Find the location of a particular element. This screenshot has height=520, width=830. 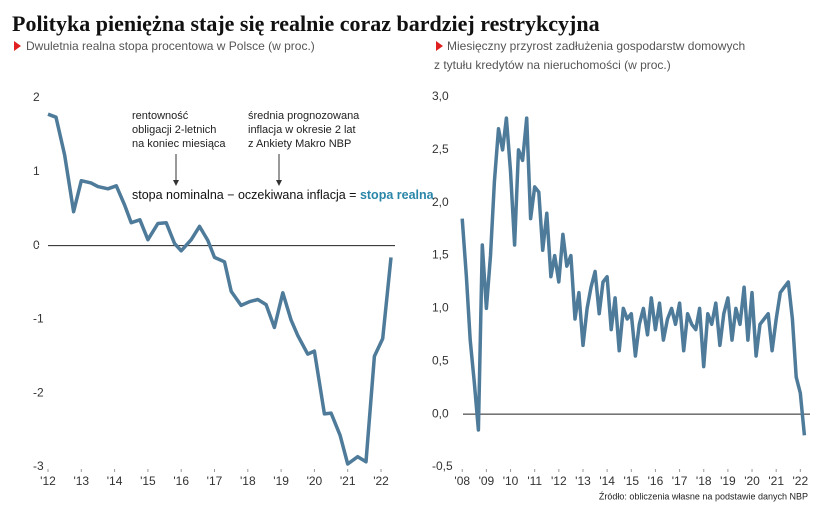

annotation-text: inflacja w okresie 2 lat is located at coordinates (302, 130).